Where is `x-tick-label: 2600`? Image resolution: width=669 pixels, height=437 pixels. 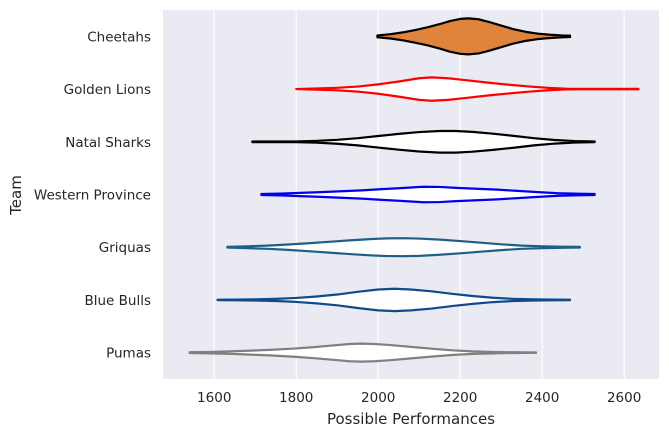
x-tick-label: 2600 is located at coordinates (624, 398).